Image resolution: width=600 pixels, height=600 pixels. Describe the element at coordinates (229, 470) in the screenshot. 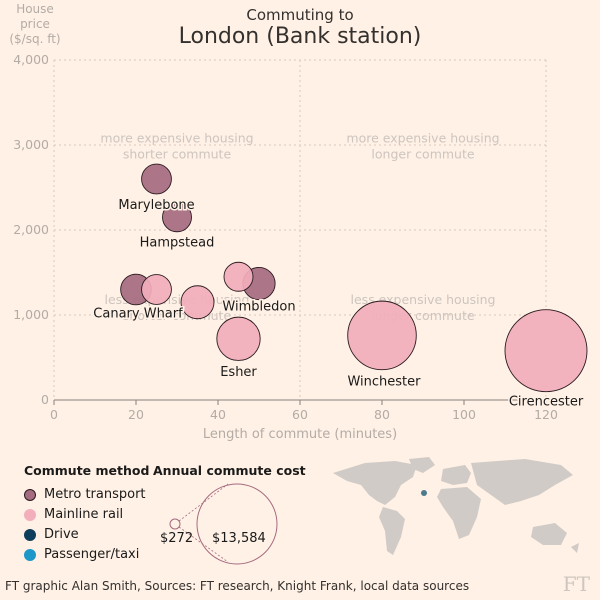

I see `legend-cost-title: Annual commute cost` at that location.